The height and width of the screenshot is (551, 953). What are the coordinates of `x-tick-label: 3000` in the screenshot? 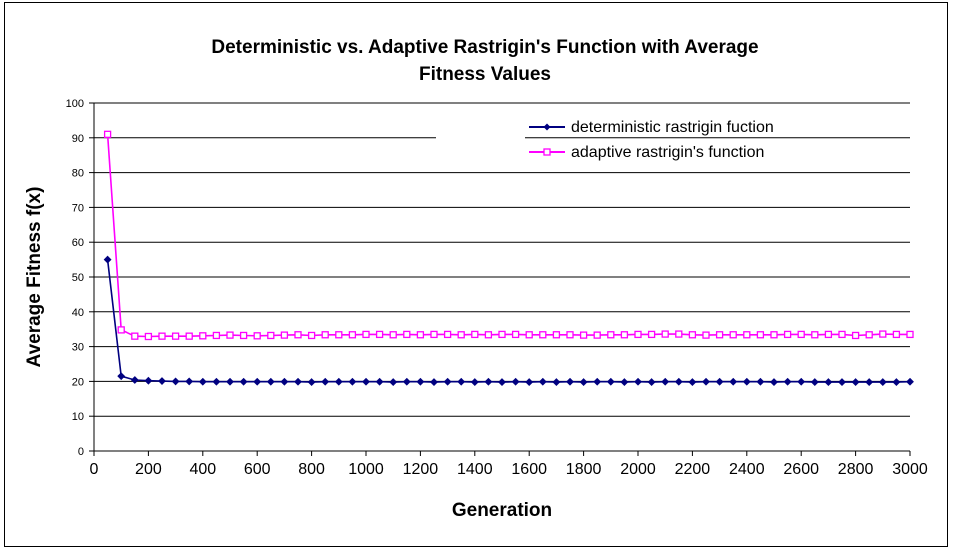 It's located at (910, 469).